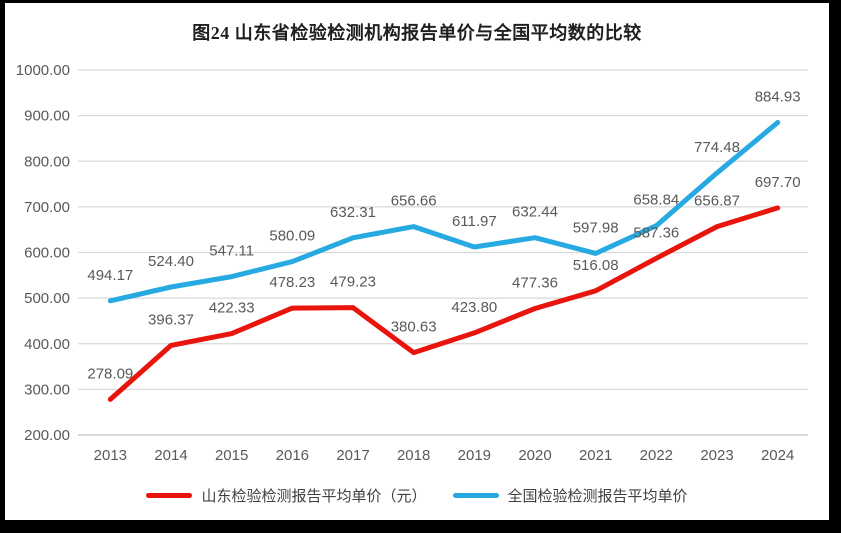 This screenshot has height=533, width=841. Describe the element at coordinates (716, 455) in the screenshot. I see `x-axis-tick-label: 2023` at that location.